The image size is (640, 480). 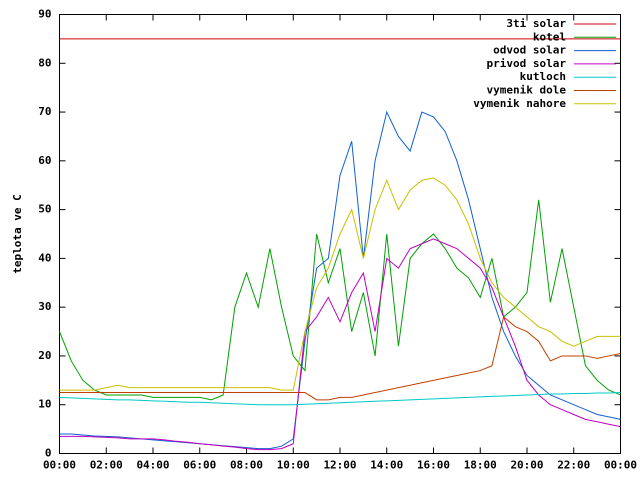 I want to click on x-tick-label: 22:00, so click(x=573, y=465).